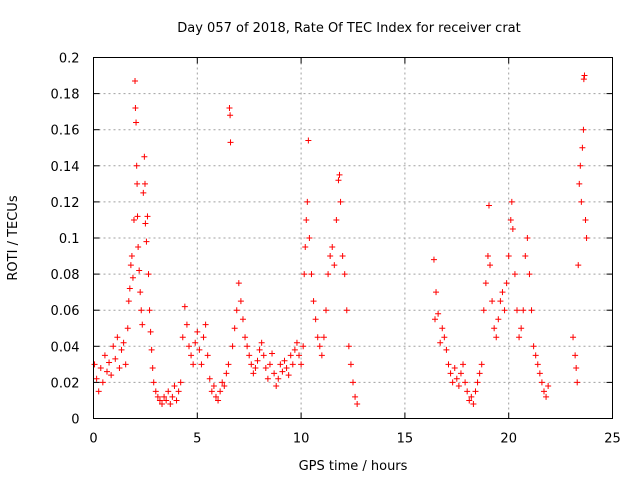 Image resolution: width=640 pixels, height=480 pixels. What do you see at coordinates (93, 439) in the screenshot?
I see `x-tick-label: 0` at bounding box center [93, 439].